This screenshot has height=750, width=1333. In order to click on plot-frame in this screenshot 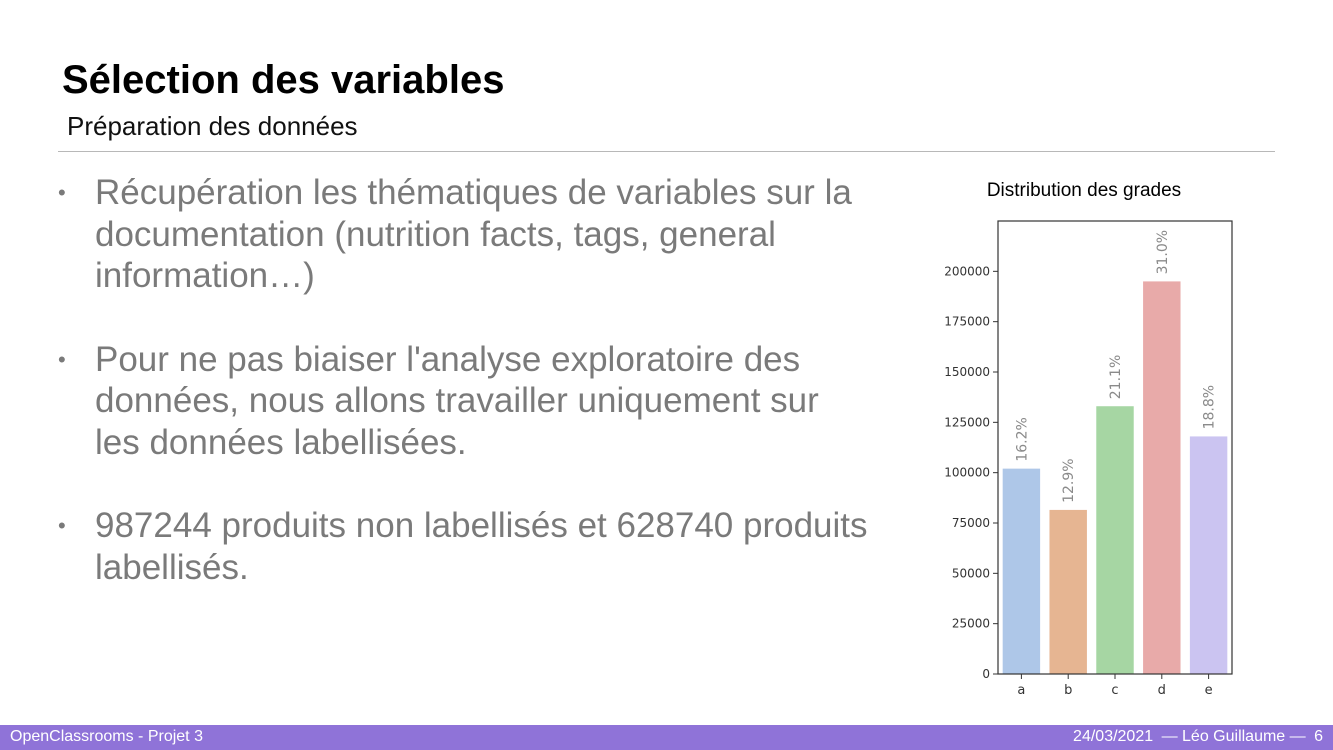, I will do `click(1115, 447)`.